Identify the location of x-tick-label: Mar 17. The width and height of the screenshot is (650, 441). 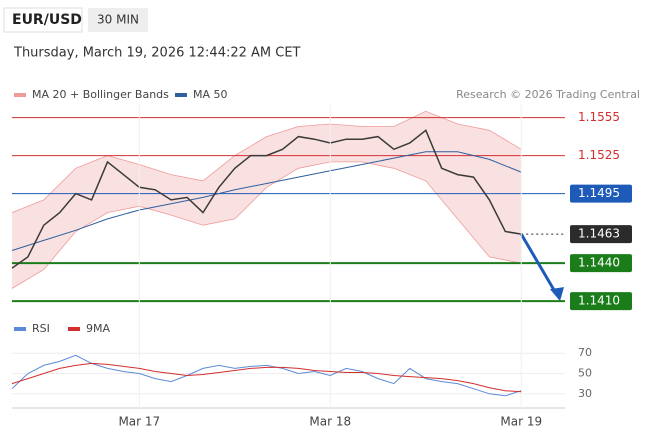
(139, 422).